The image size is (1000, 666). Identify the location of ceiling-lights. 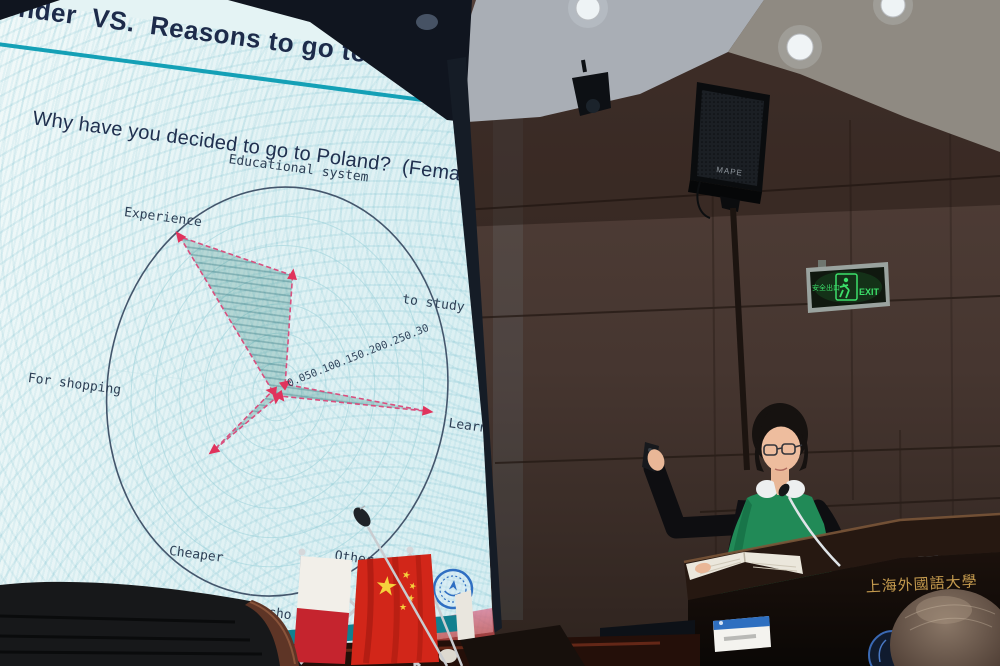
(664, 34).